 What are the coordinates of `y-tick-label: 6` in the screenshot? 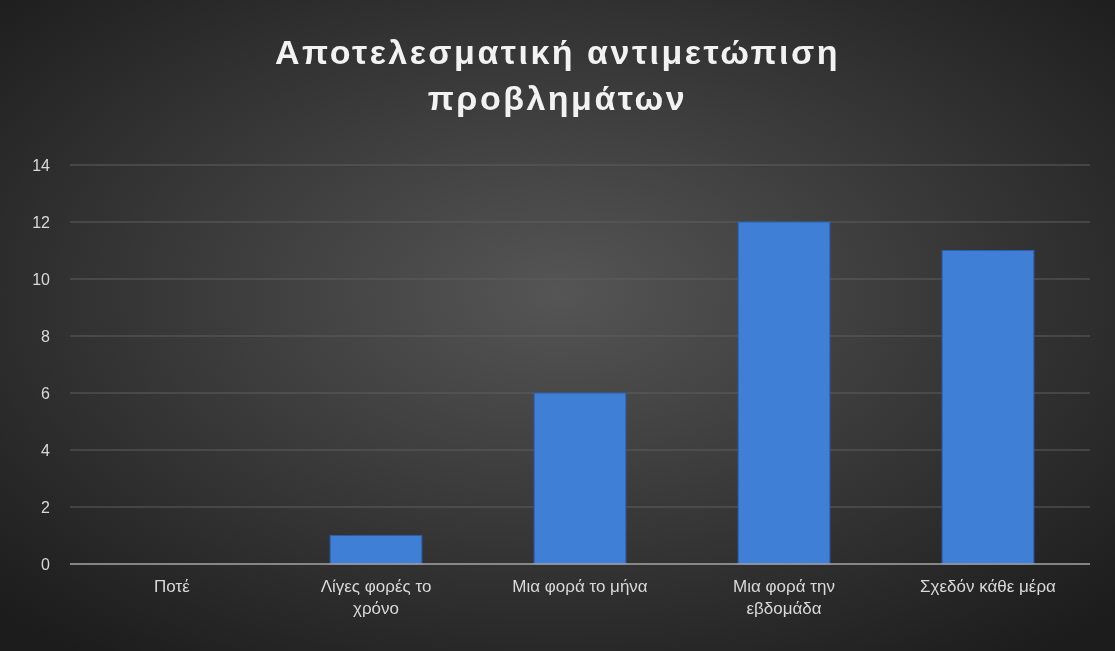 It's located at (46, 393).